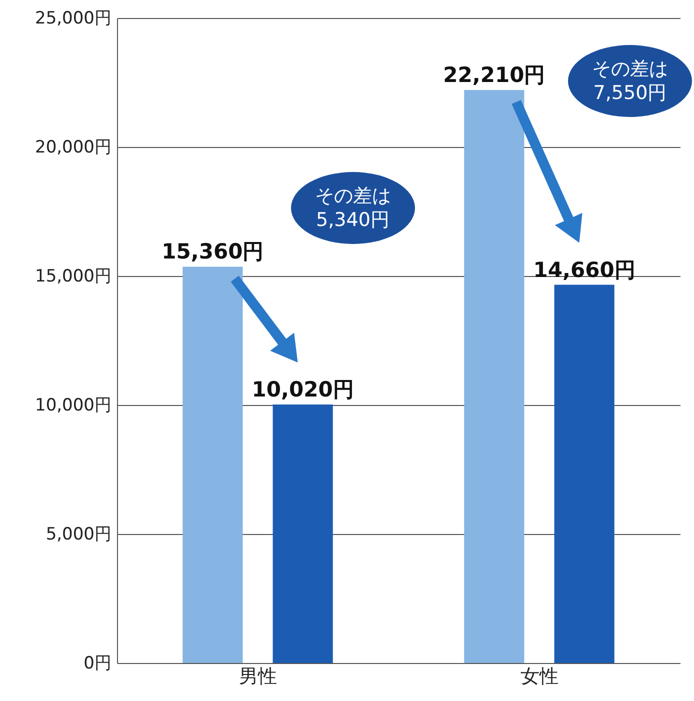 This screenshot has height=701, width=694. I want to click on y-tick-label: 15,000円, so click(73, 276).